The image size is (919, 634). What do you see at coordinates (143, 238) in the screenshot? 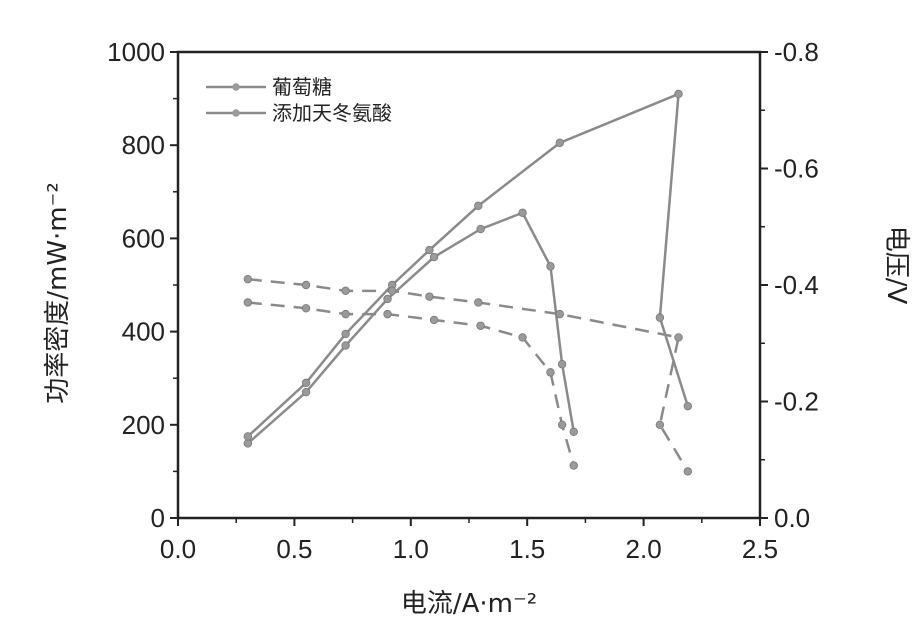
I see `y-left-tick-label: 600` at bounding box center [143, 238].